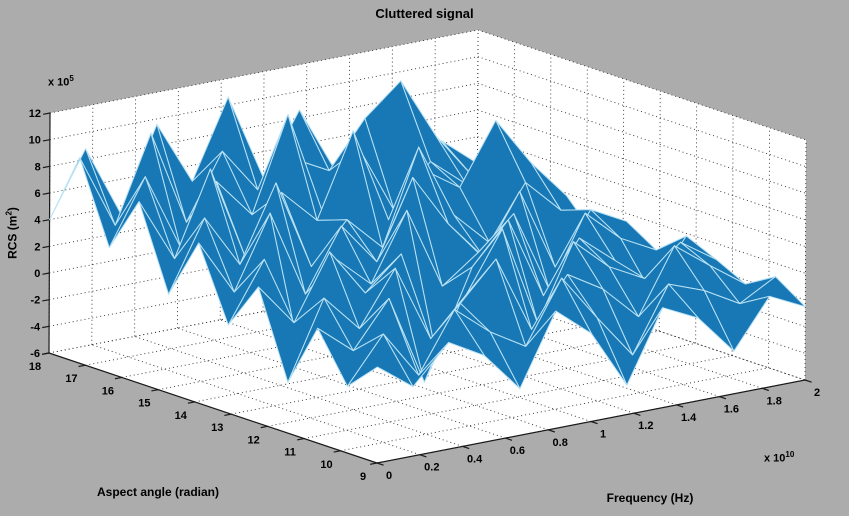  I want to click on z-axis-label-sup: 2, so click(9, 213).